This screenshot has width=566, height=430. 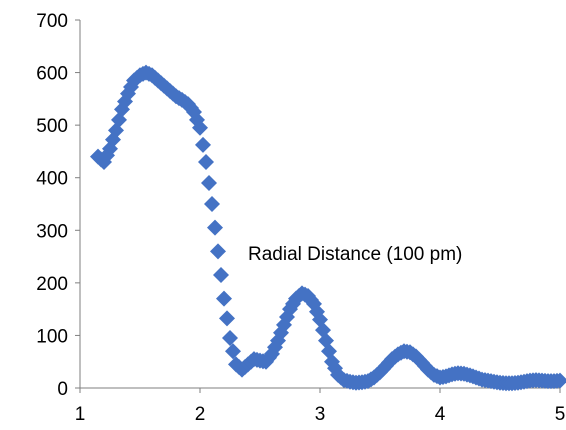 What do you see at coordinates (52, 126) in the screenshot?
I see `y-tick-label: 500` at bounding box center [52, 126].